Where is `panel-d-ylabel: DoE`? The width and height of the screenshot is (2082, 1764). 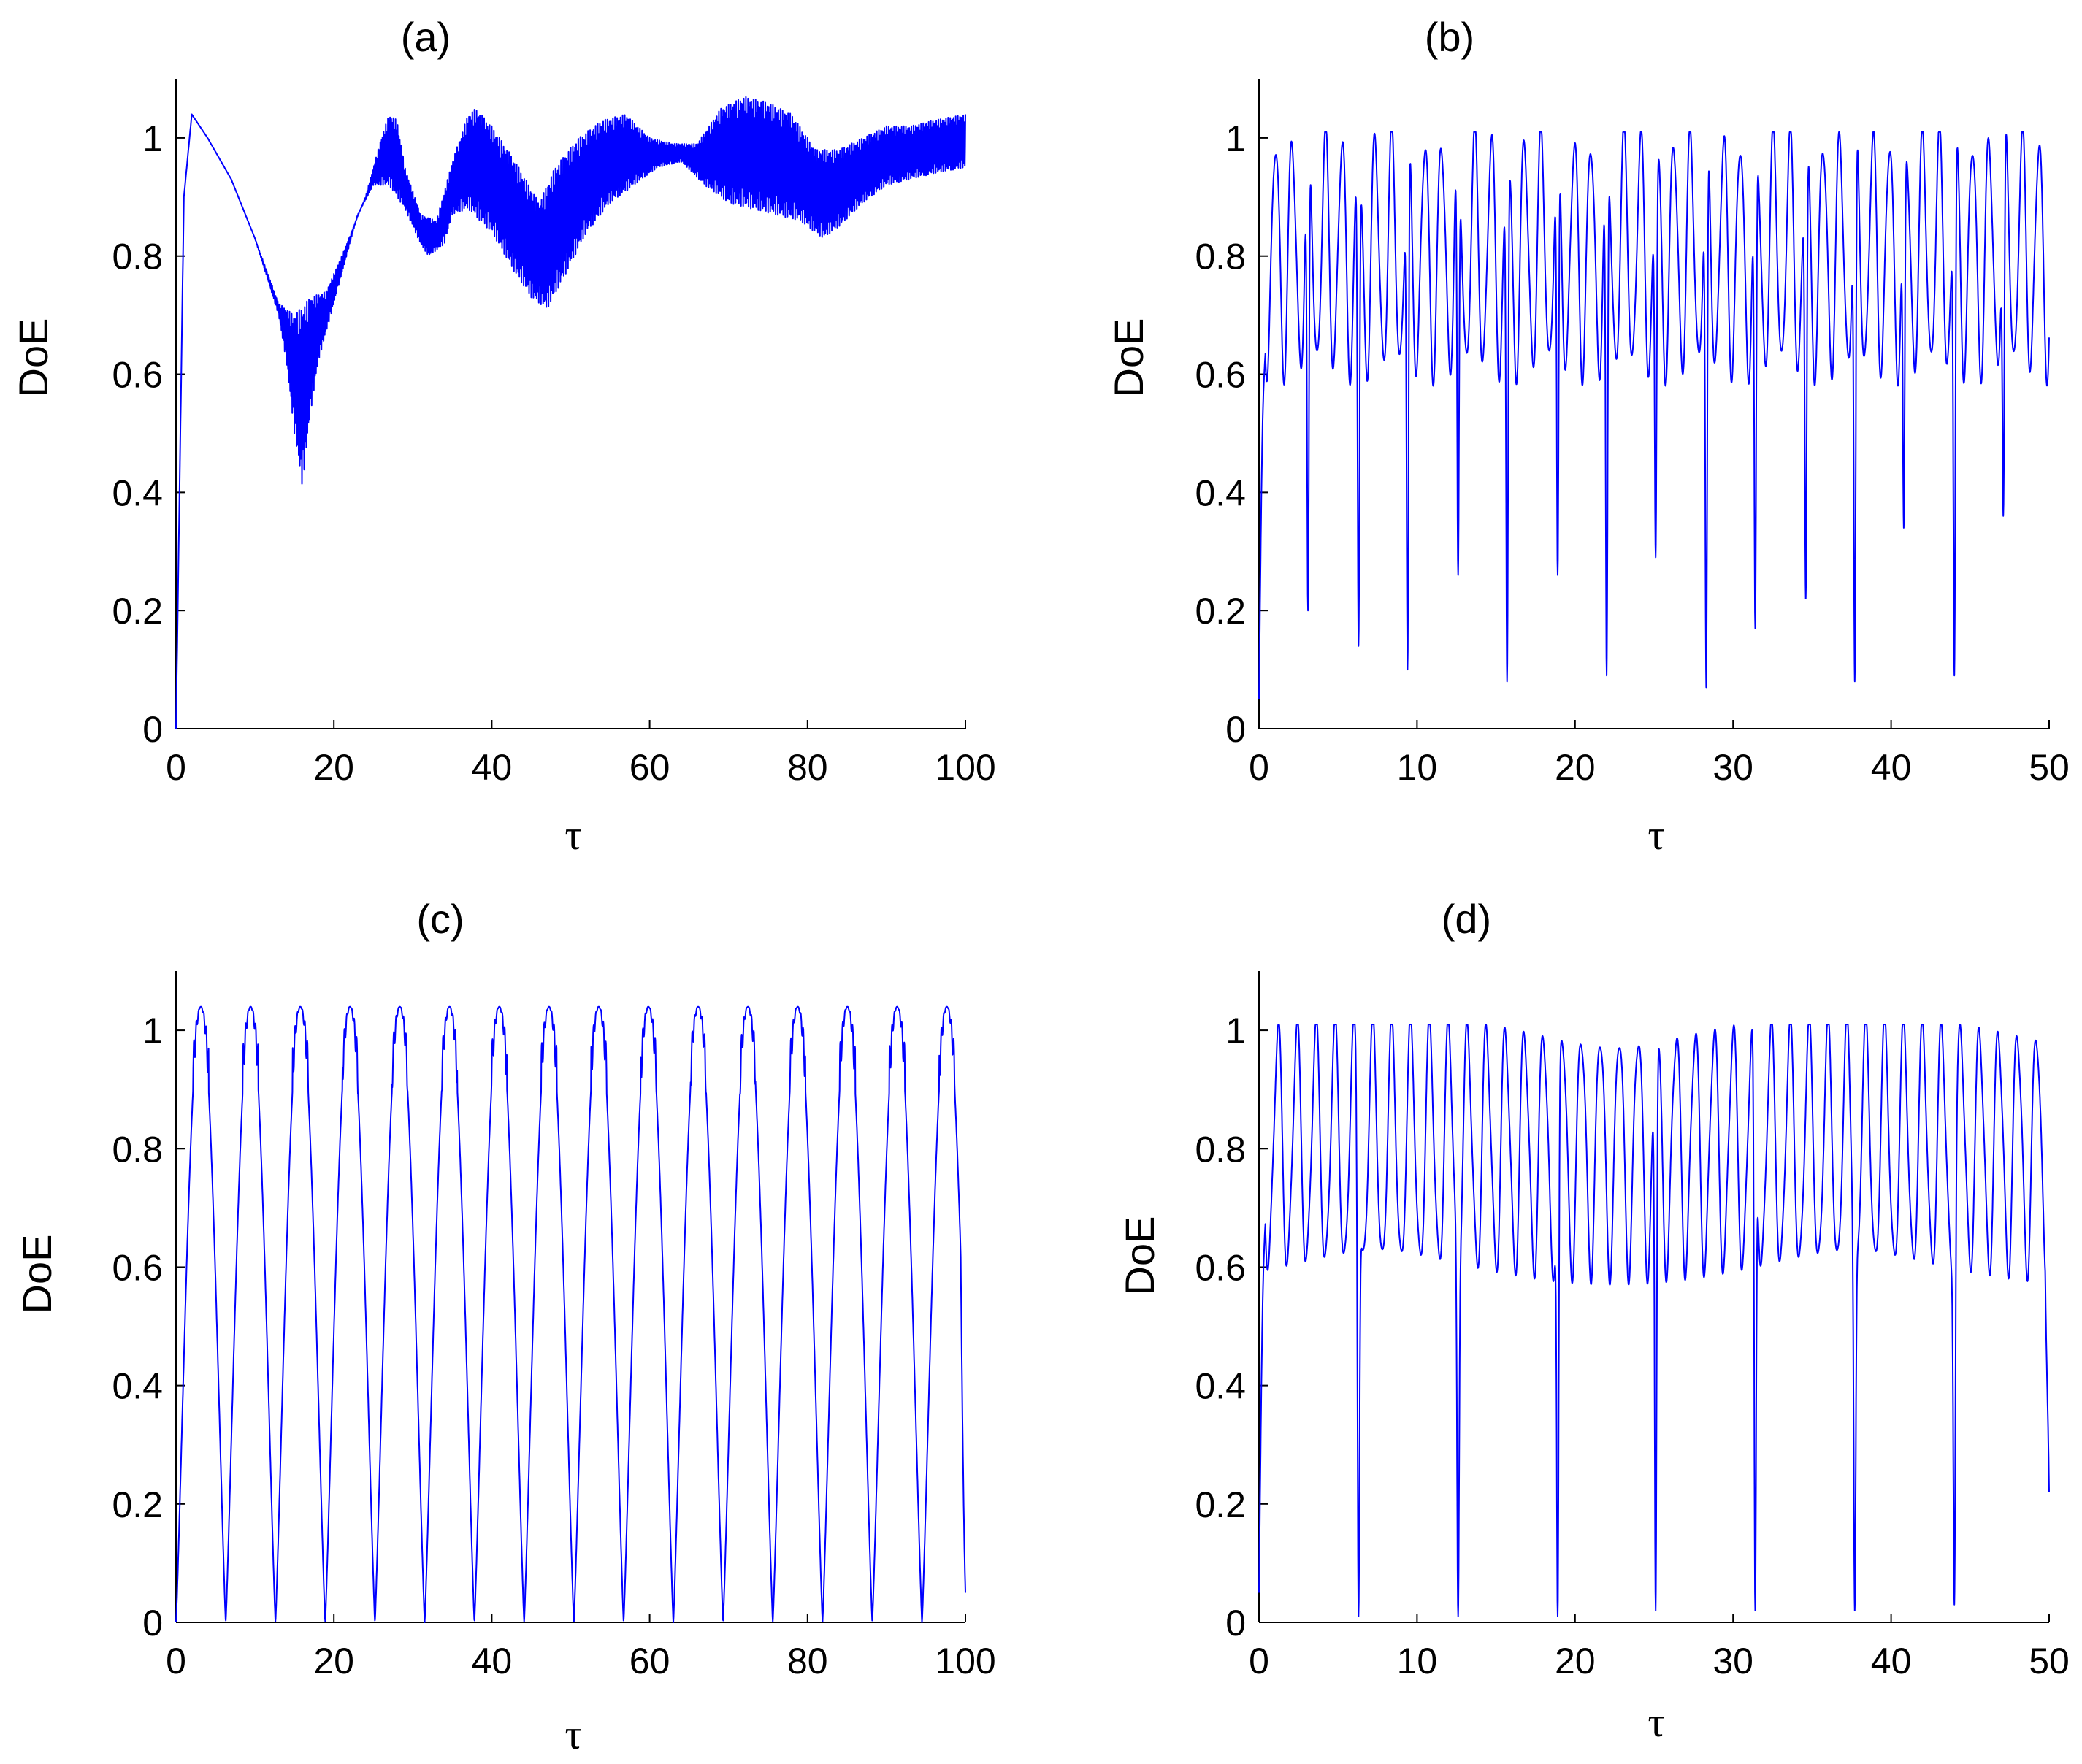
panel-d-ylabel: DoE is located at coordinates (1140, 1256).